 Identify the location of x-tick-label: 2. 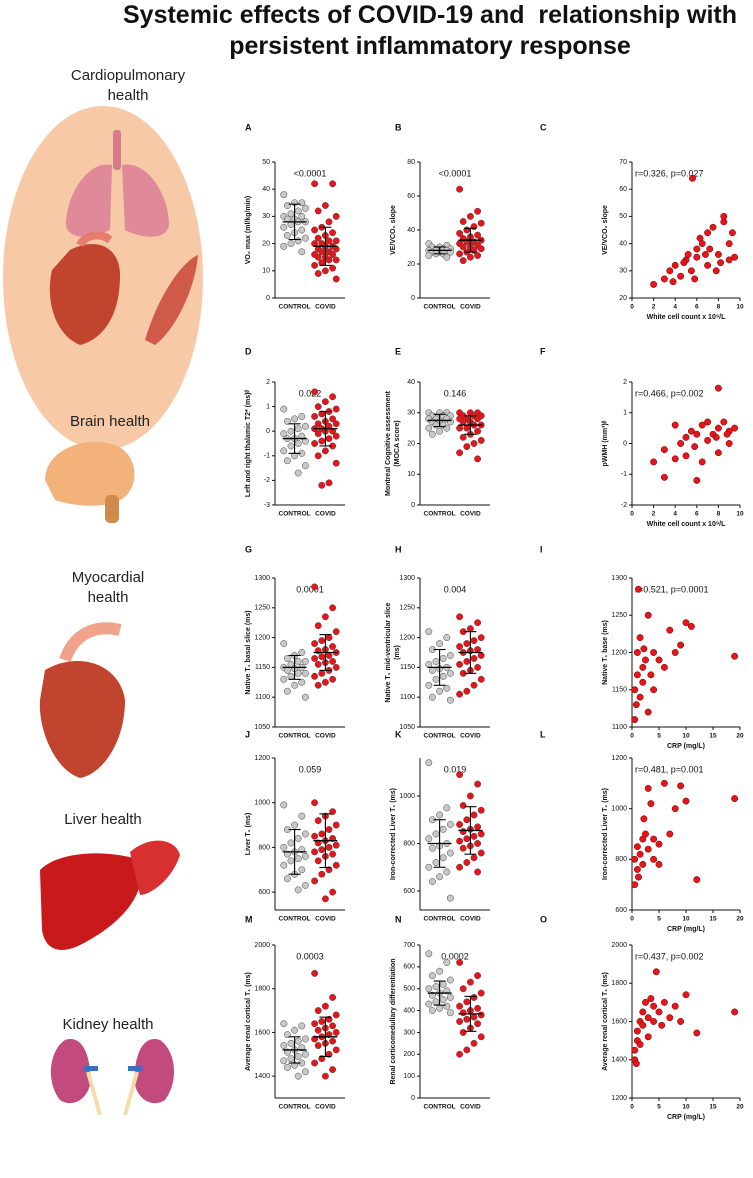
(654, 514).